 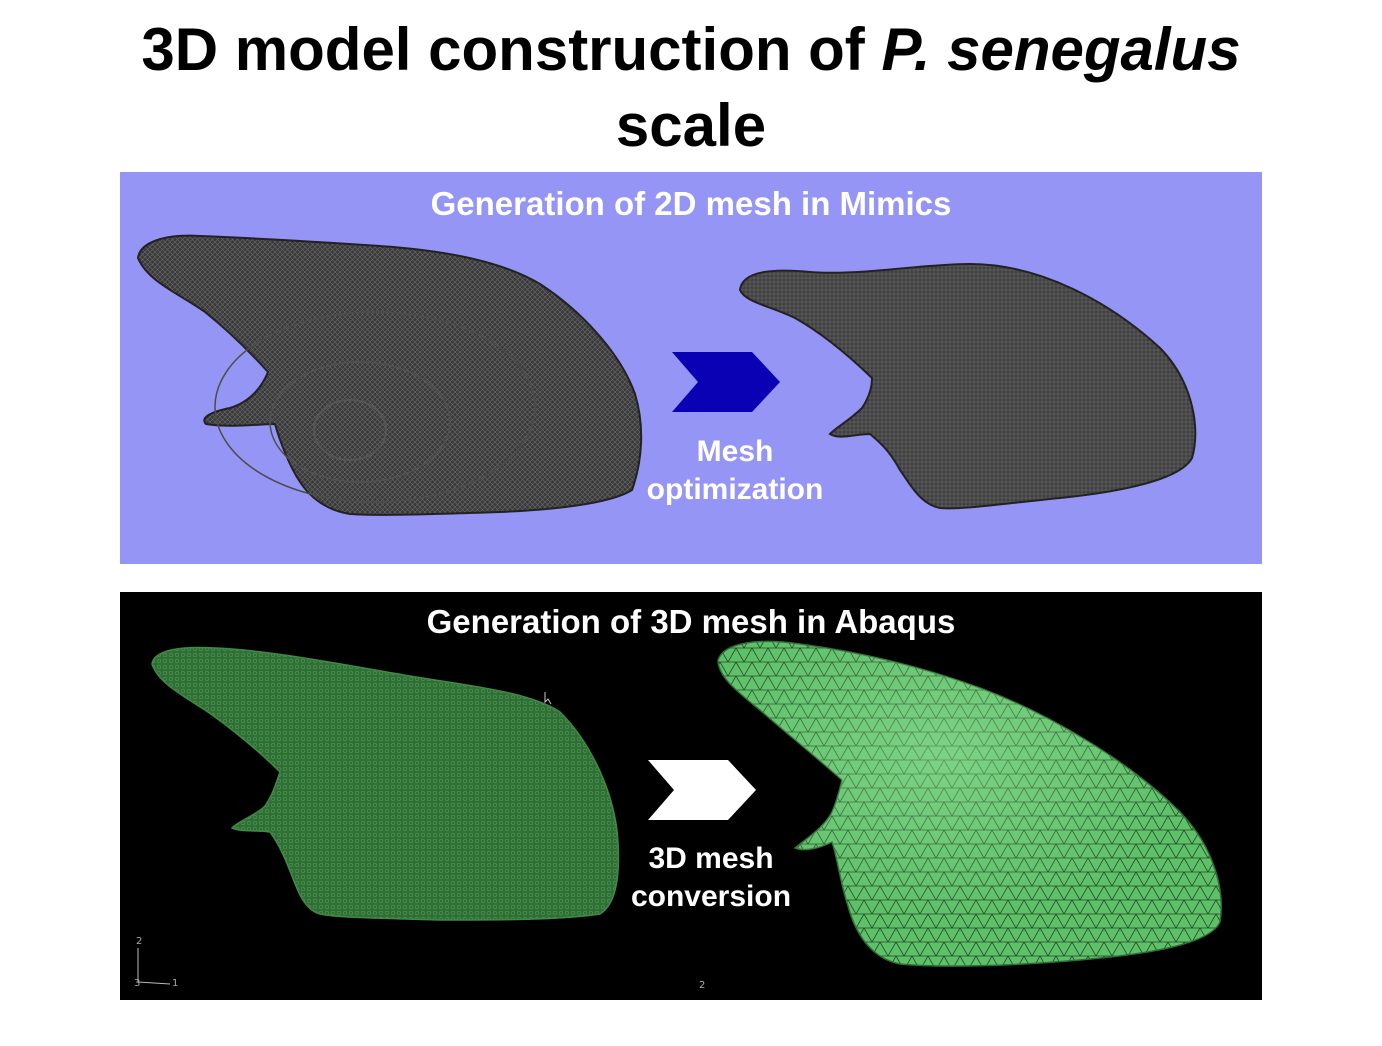 What do you see at coordinates (735, 451) in the screenshot?
I see `caption-line-1: Mesh` at bounding box center [735, 451].